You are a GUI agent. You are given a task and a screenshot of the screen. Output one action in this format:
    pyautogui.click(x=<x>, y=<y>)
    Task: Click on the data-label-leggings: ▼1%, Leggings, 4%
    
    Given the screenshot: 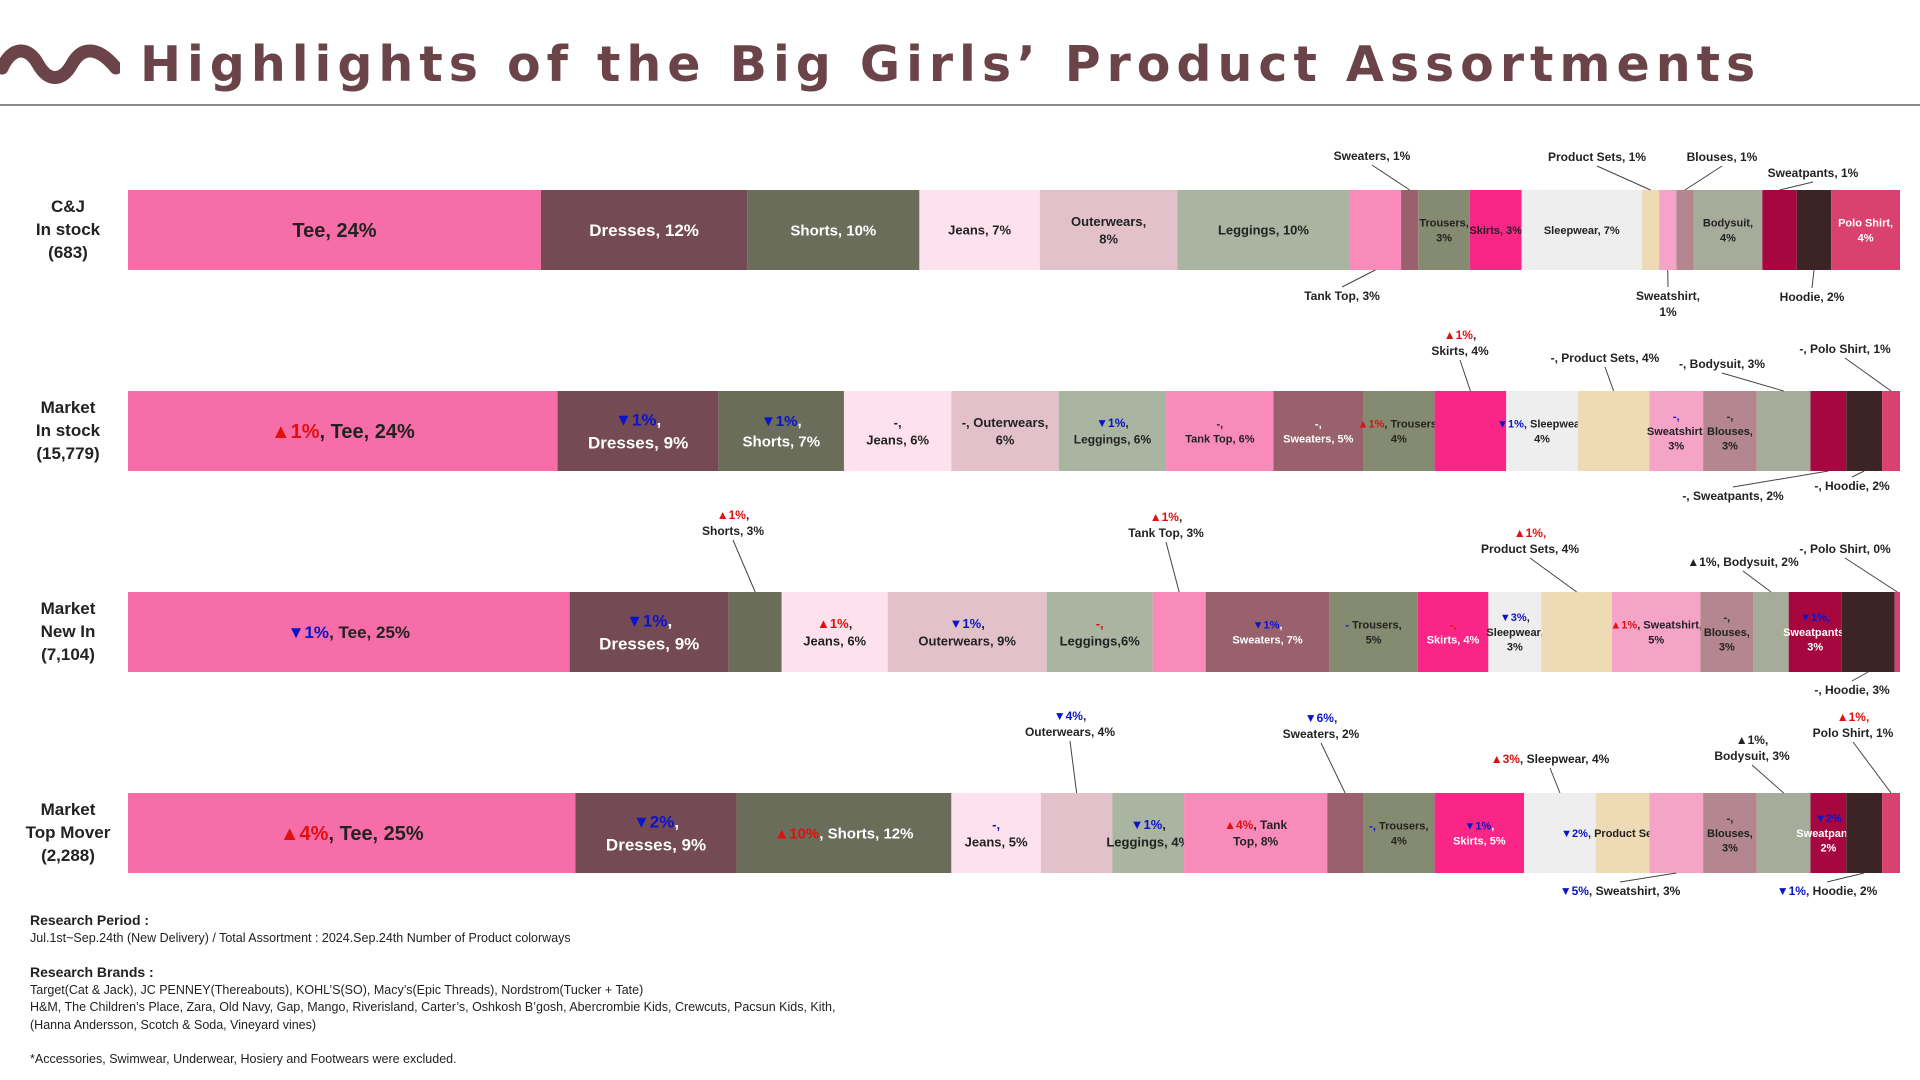 What is the action you would take?
    pyautogui.click(x=1148, y=833)
    